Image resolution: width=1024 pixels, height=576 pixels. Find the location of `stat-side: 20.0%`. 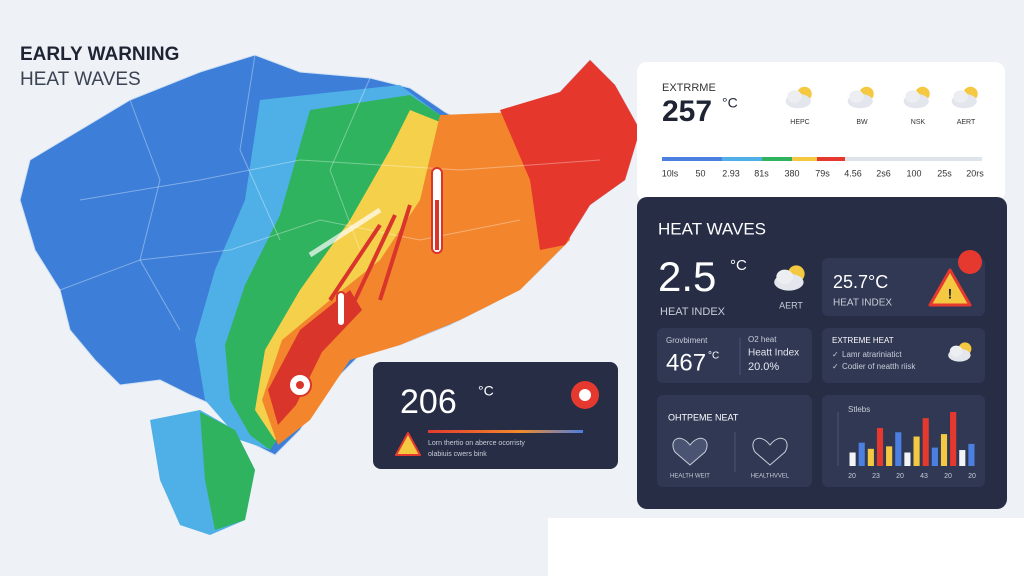

stat-side: 20.0% is located at coordinates (763, 367).